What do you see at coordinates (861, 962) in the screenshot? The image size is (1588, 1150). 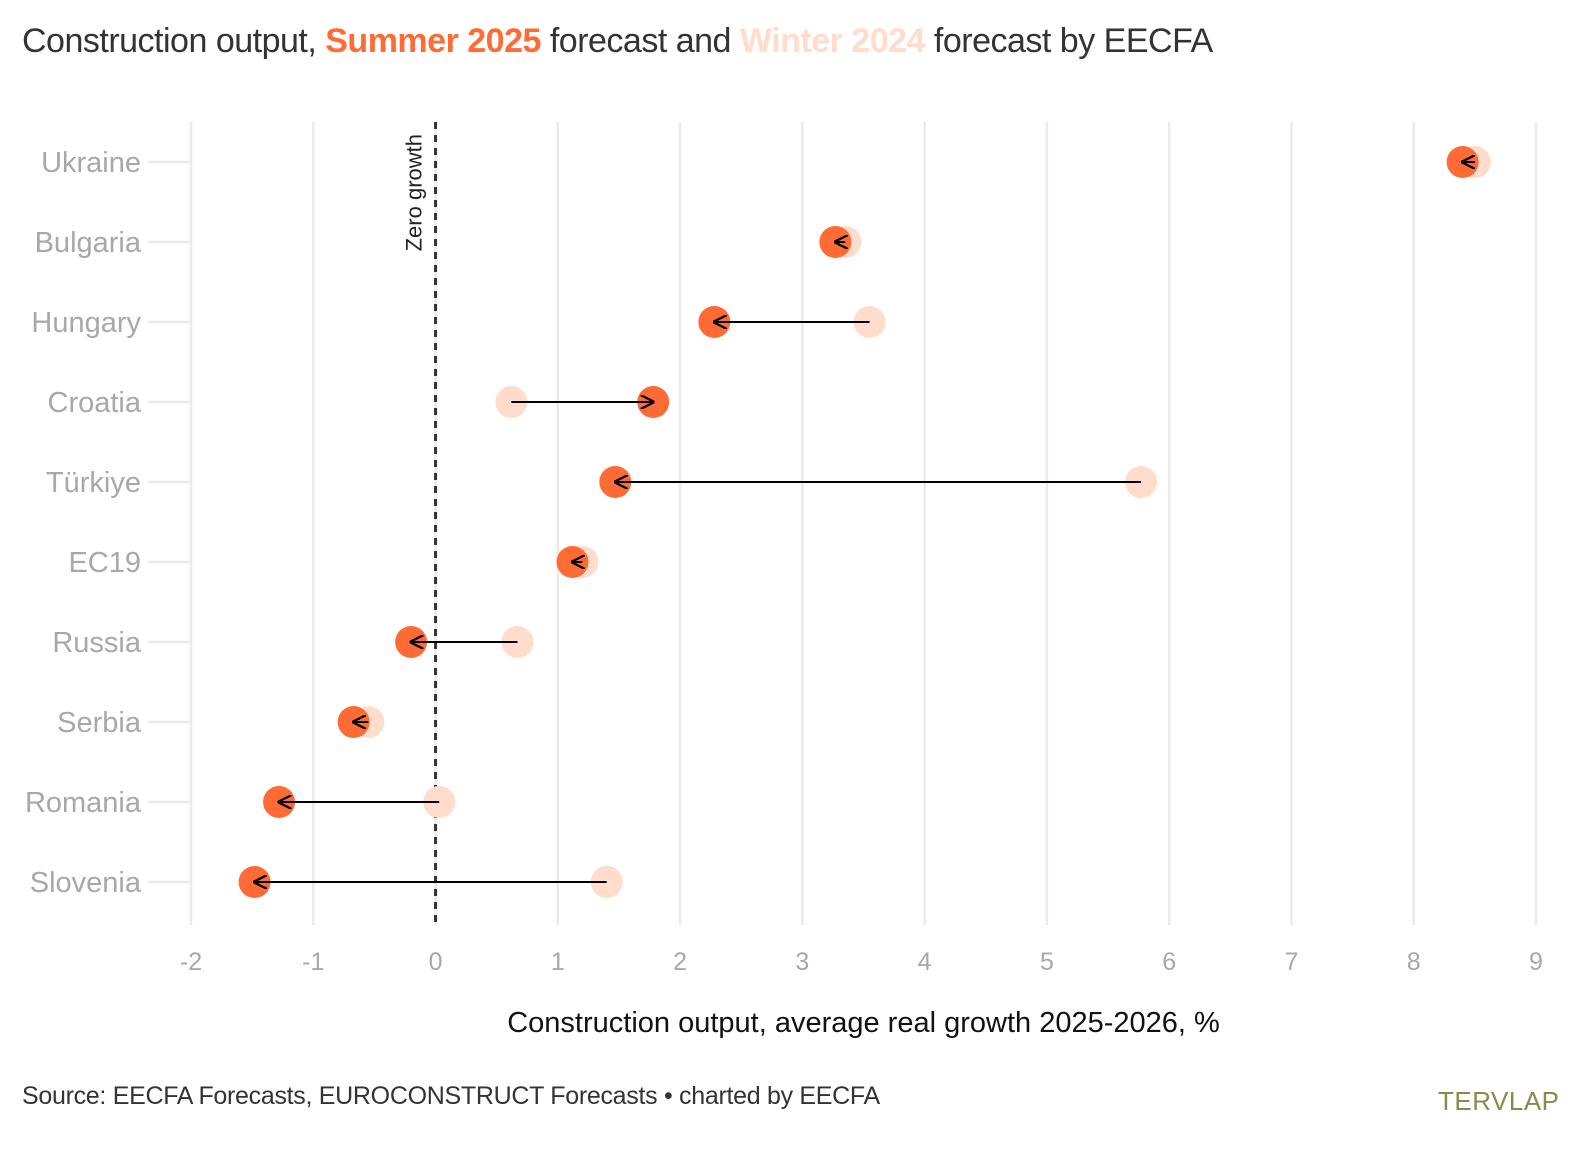 I see `x-axis-ticks: -2 -1 0 1 2 3 4 5 6 7 8 9` at bounding box center [861, 962].